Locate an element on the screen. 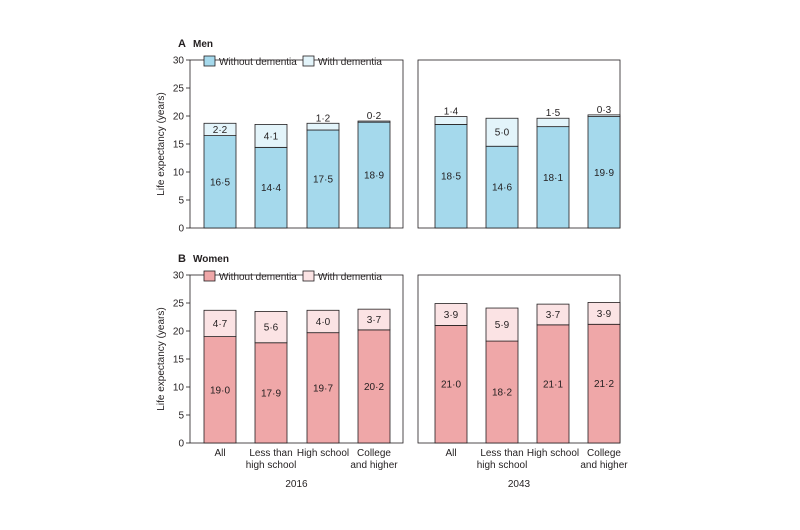  panel-letter: B is located at coordinates (182, 259).